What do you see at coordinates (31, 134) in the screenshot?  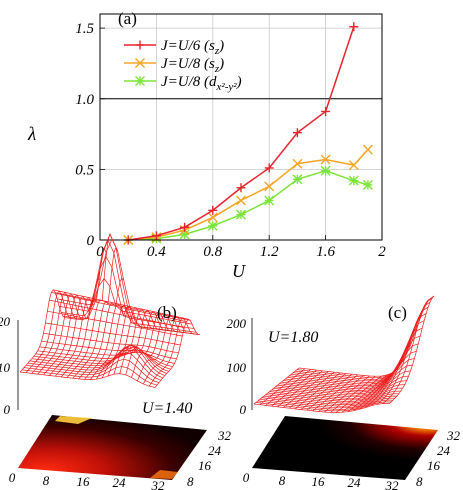 I see `y-axis-label: λ` at bounding box center [31, 134].